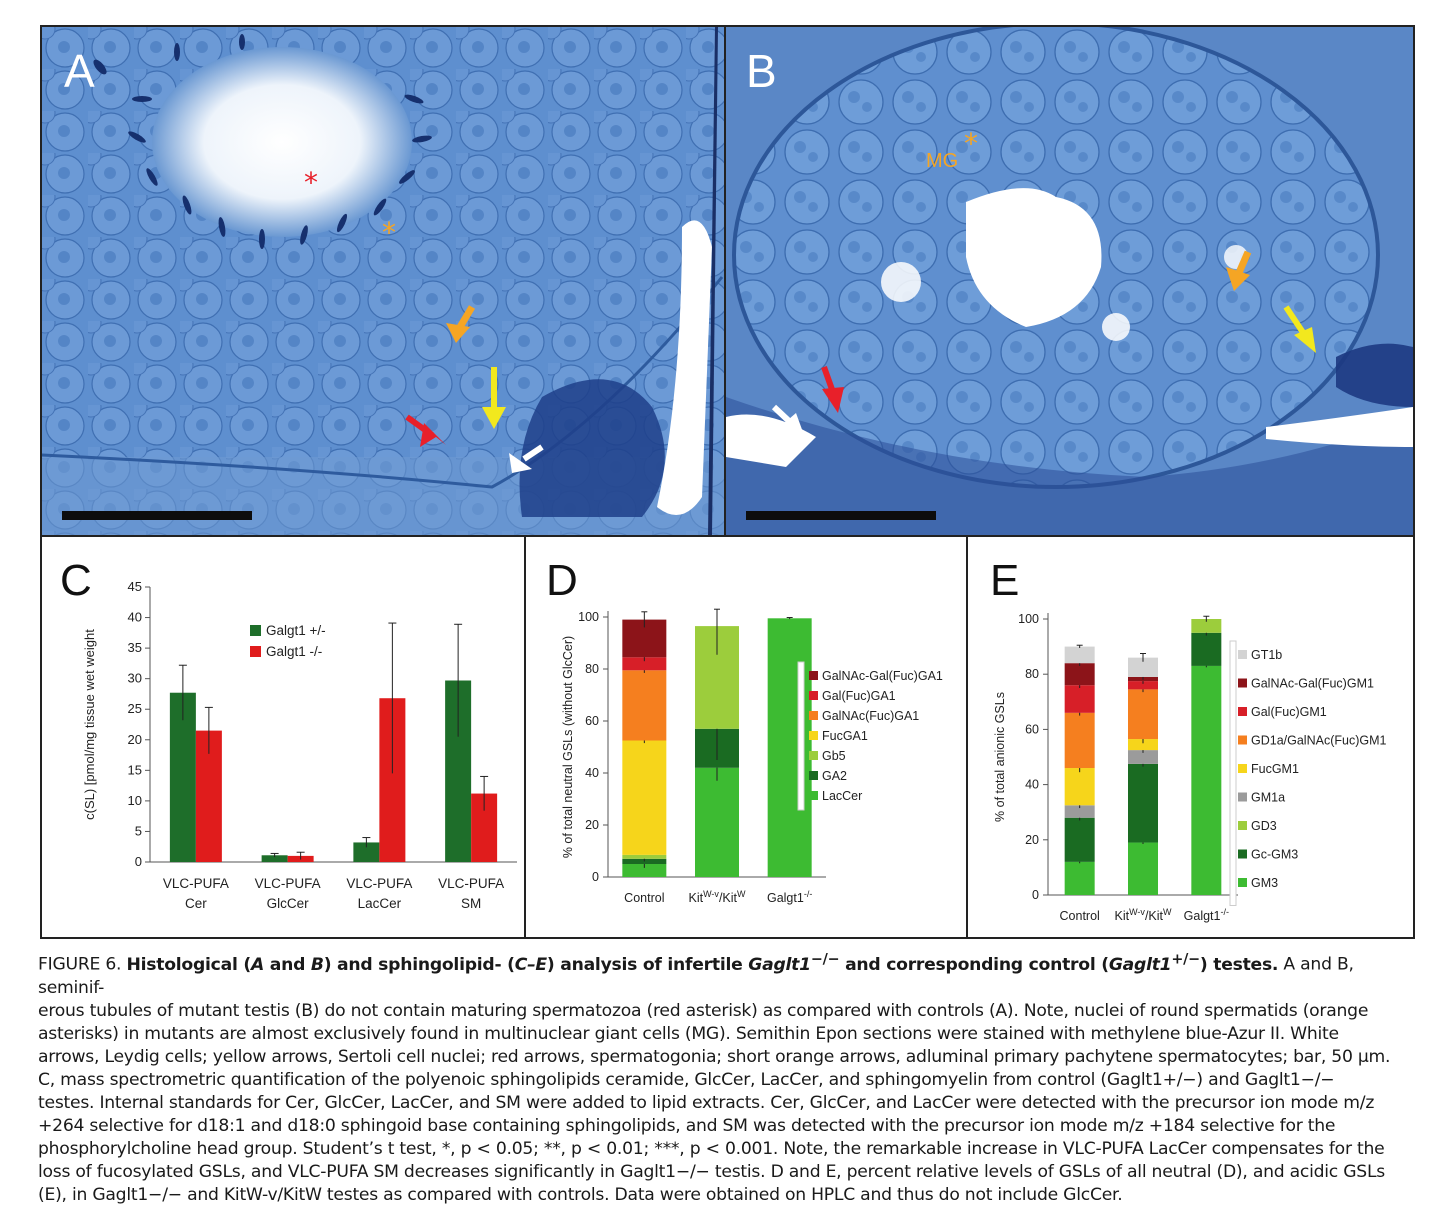  What do you see at coordinates (1299, 329) in the screenshot?
I see `yellow-arrow-icon-b` at bounding box center [1299, 329].